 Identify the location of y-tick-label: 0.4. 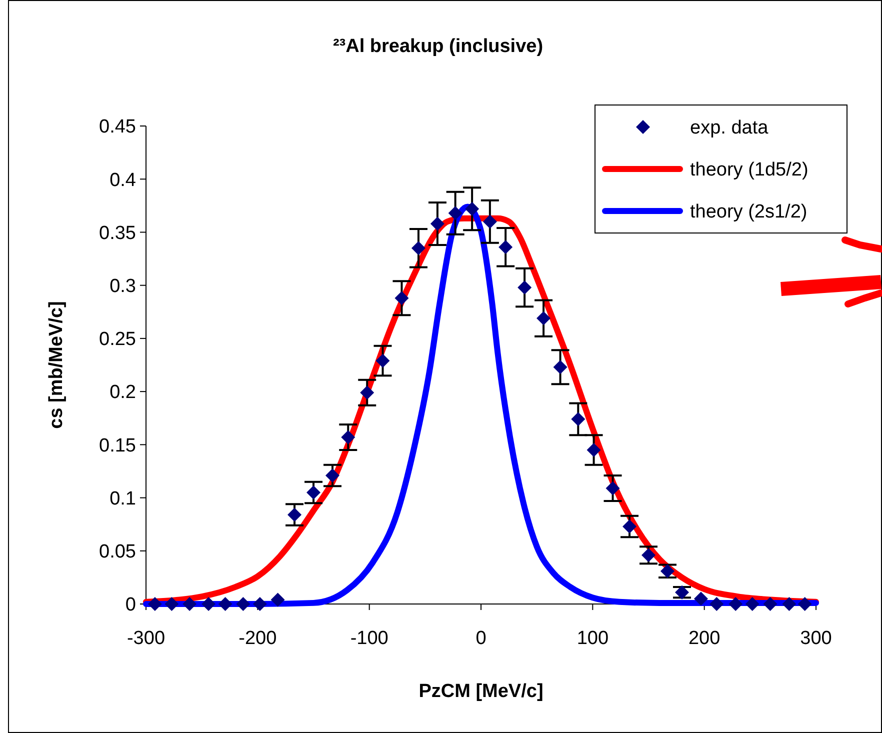
(123, 180).